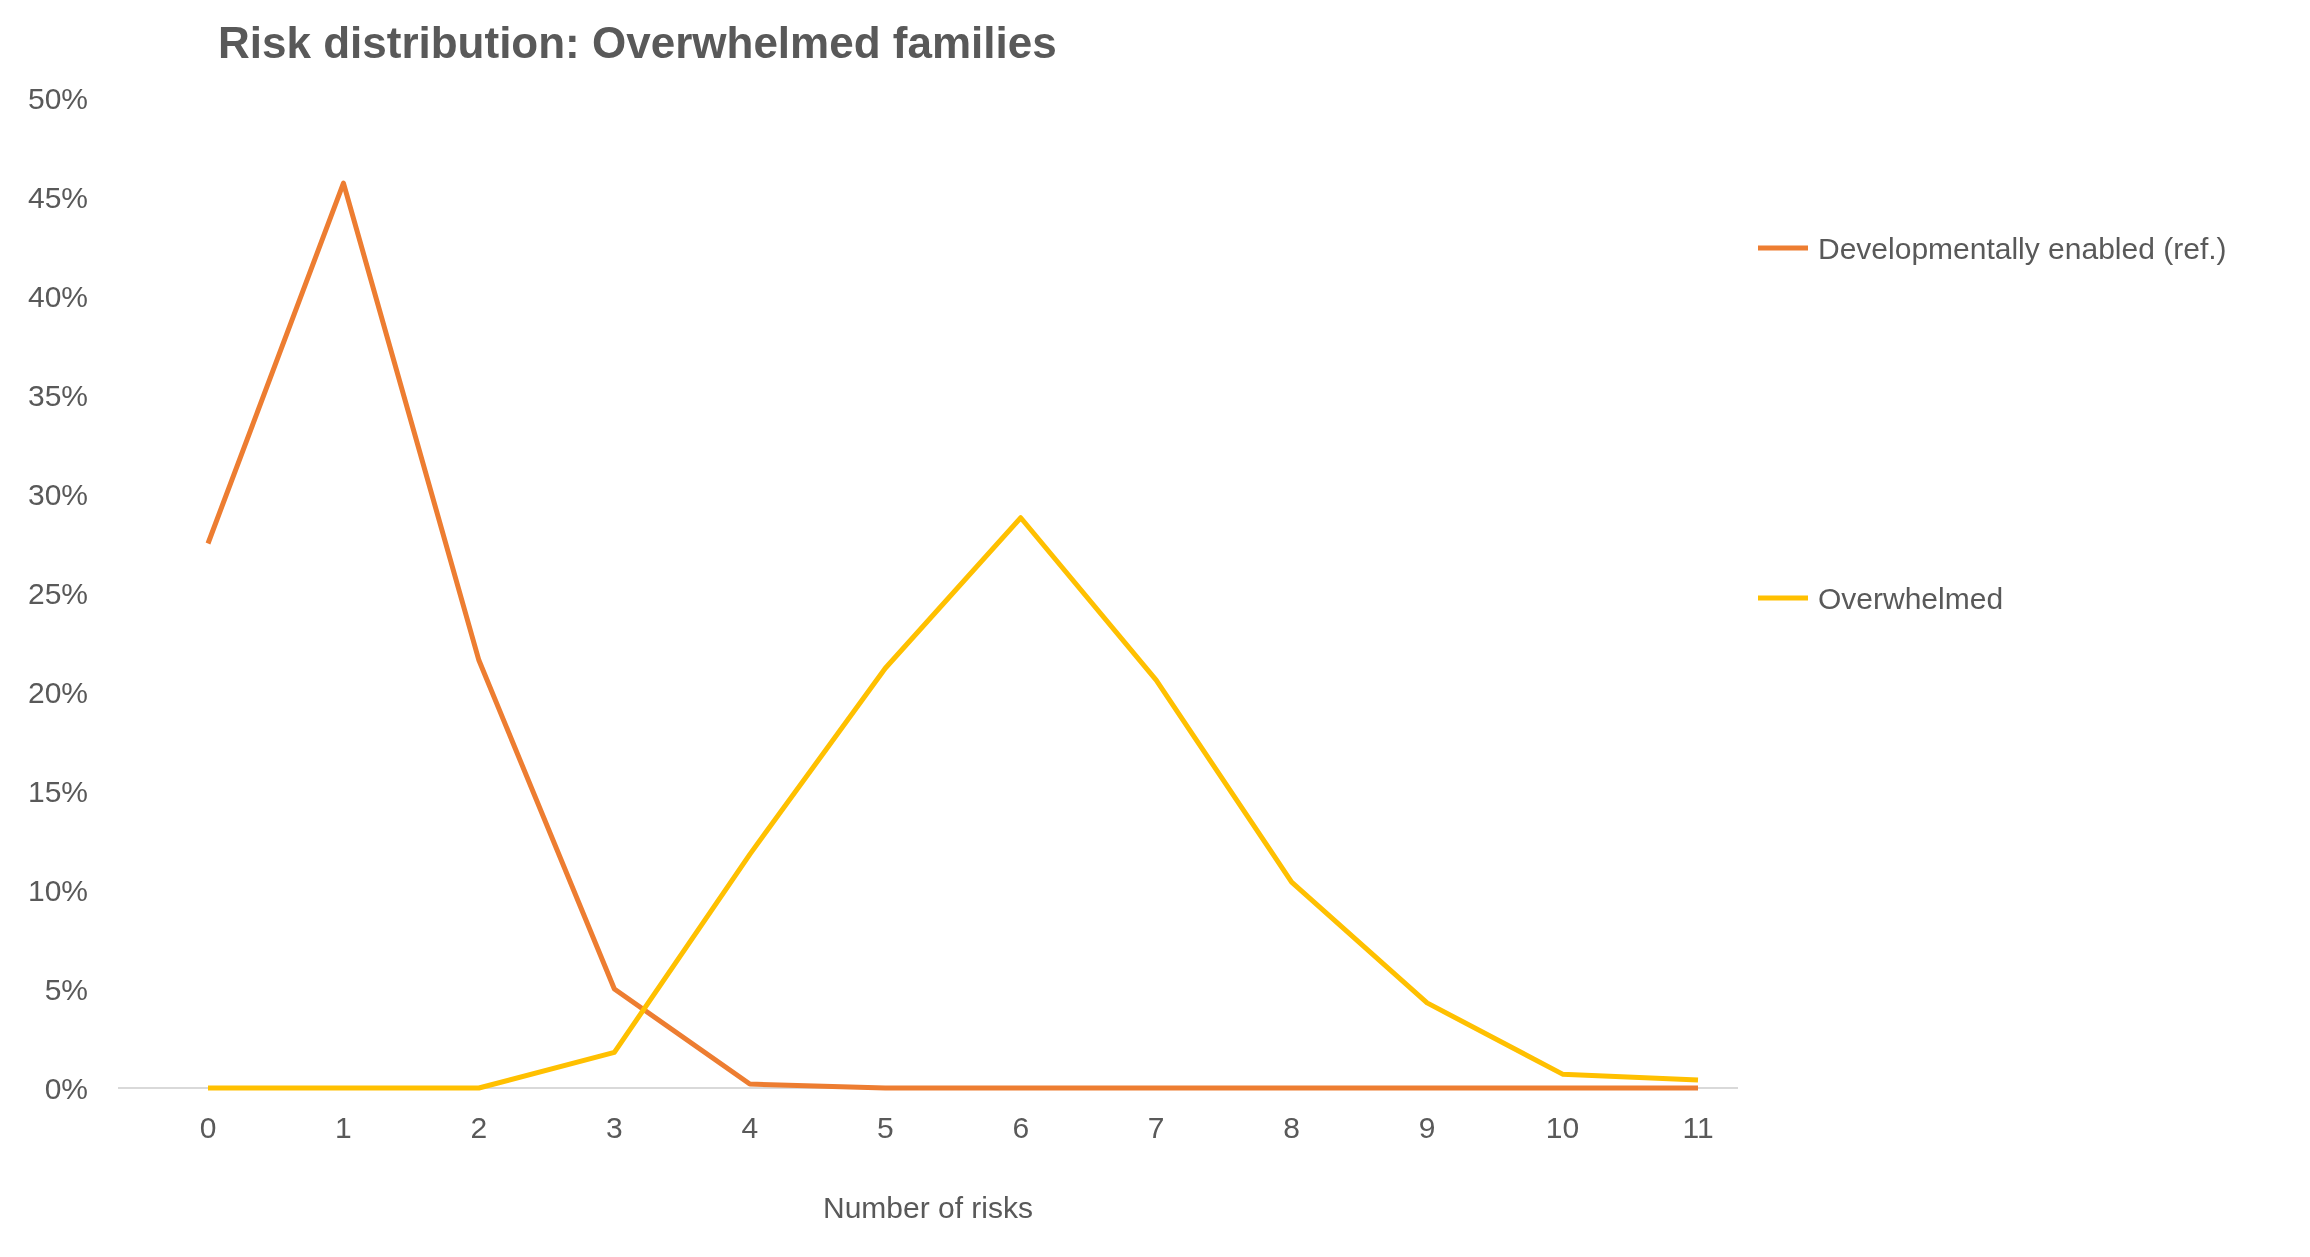  Describe the element at coordinates (885, 1127) in the screenshot. I see `x-tick-label: 5` at that location.